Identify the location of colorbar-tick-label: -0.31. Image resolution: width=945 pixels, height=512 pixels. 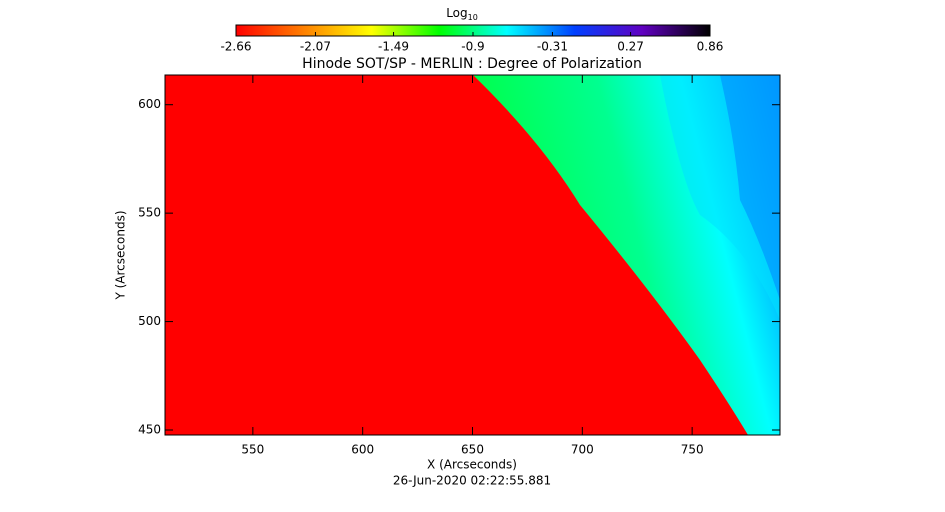
(552, 47).